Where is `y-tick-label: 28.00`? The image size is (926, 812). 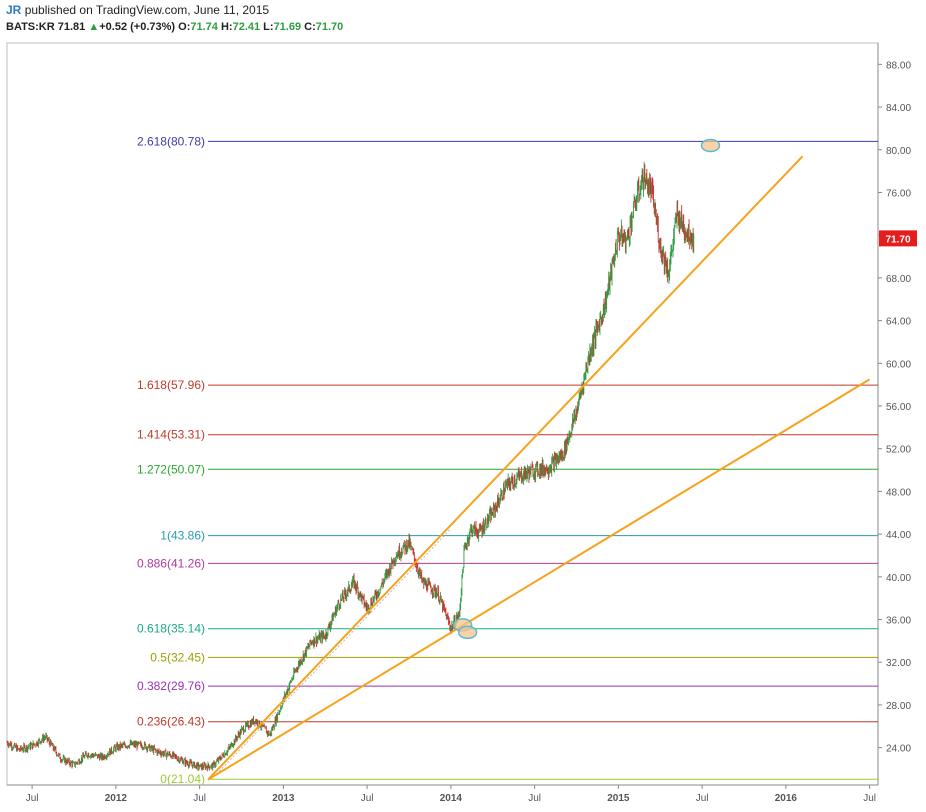 y-tick-label: 28.00 is located at coordinates (898, 706).